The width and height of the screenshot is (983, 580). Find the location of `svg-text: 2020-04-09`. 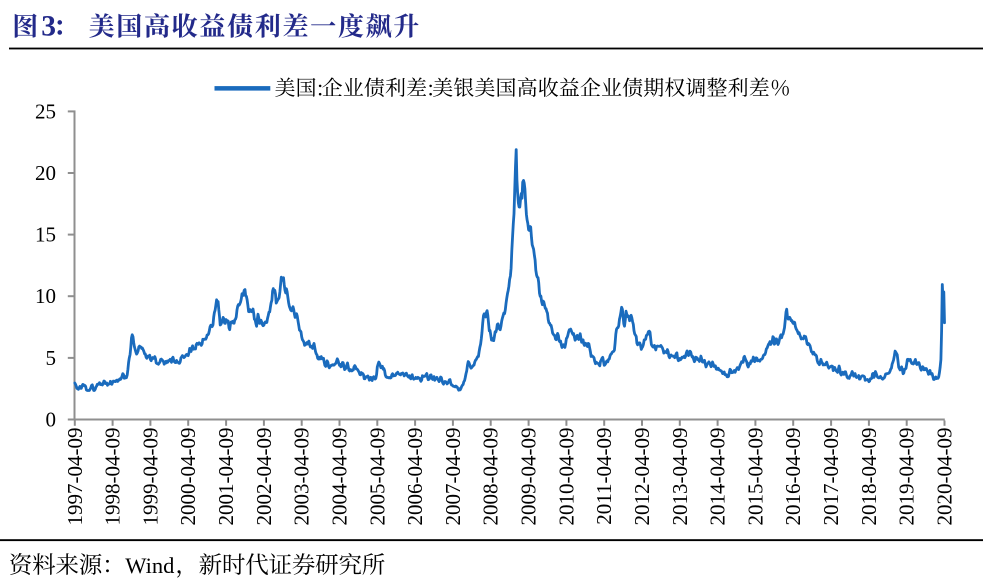

svg-text: 2020-04-09 is located at coordinates (945, 477).